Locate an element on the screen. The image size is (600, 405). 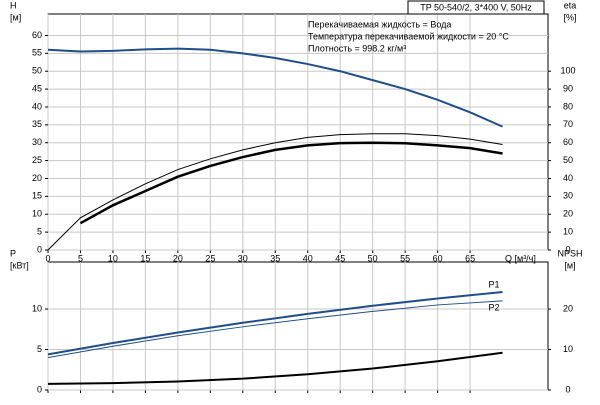
y-axis-label: [кВт] is located at coordinates (19, 265).